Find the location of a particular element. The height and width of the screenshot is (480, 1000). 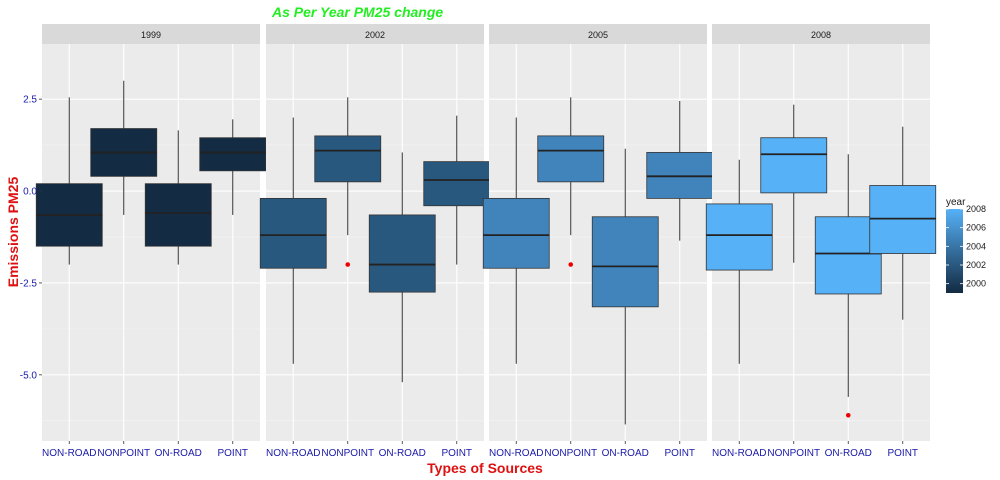

y-tick-label: 0.0 is located at coordinates (30, 192).